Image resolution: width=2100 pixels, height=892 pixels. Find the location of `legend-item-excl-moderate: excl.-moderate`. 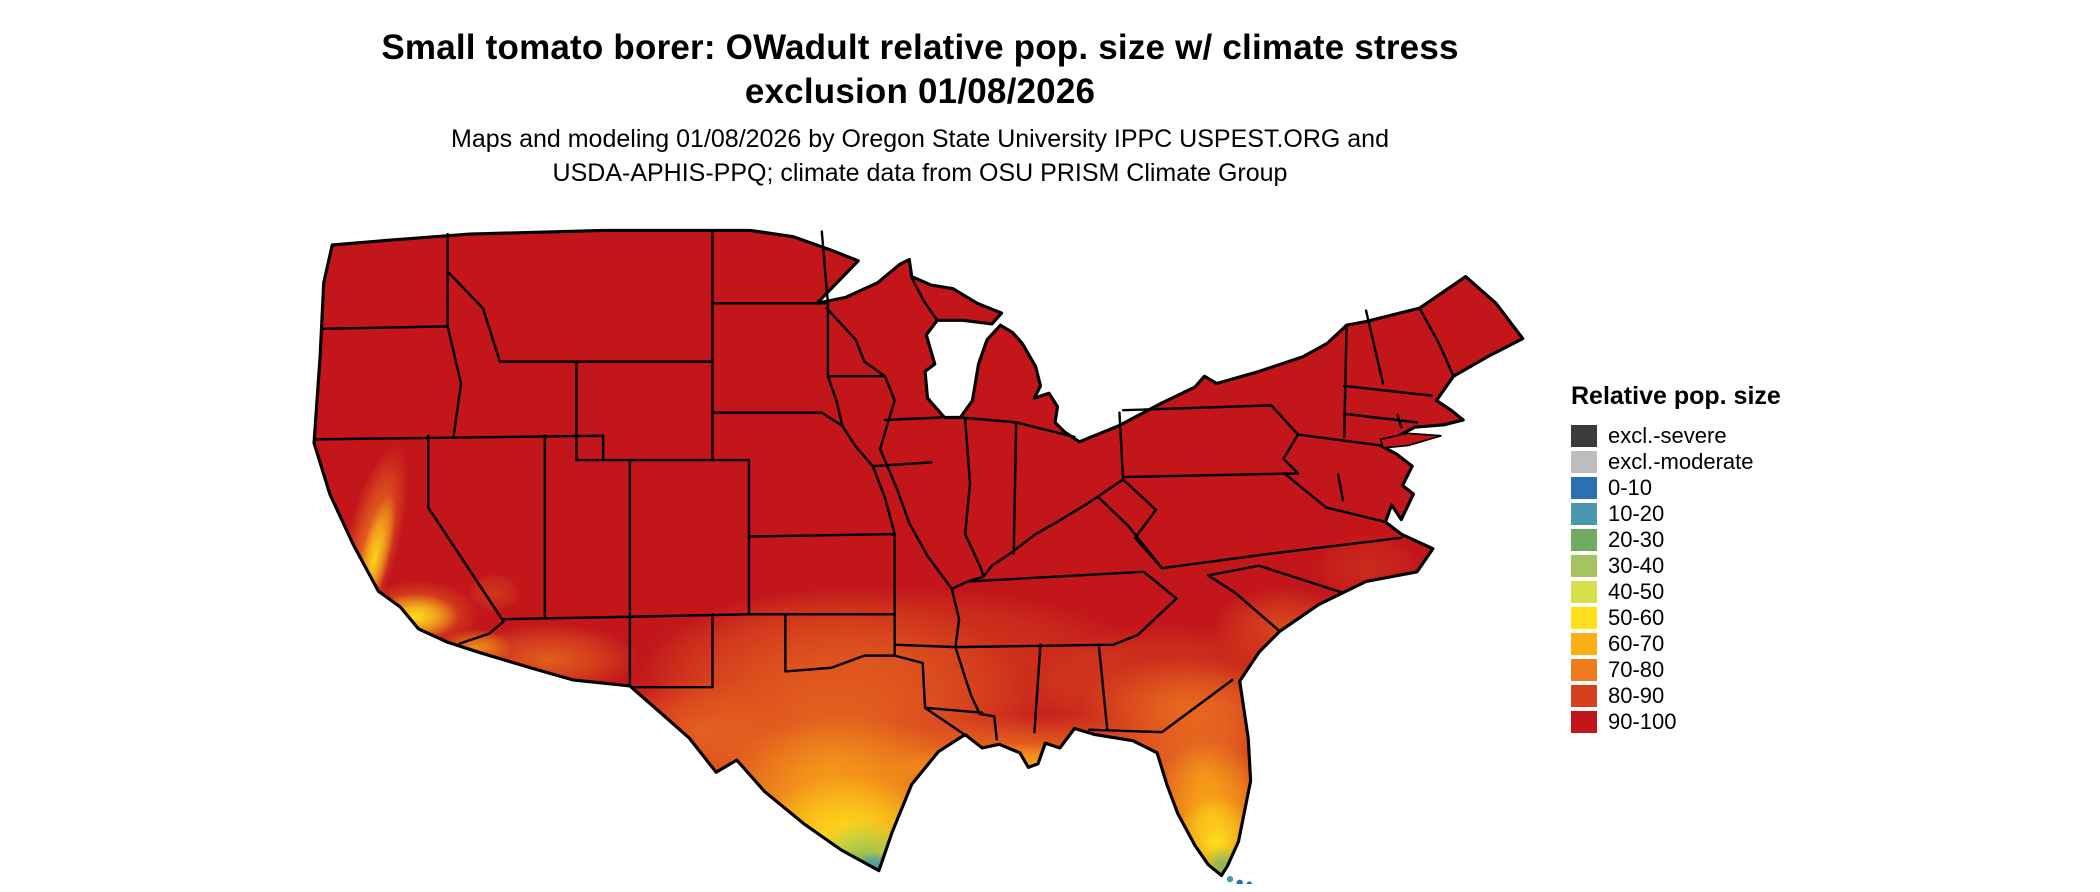

legend-item-excl-moderate: excl.-moderate is located at coordinates (1721, 462).